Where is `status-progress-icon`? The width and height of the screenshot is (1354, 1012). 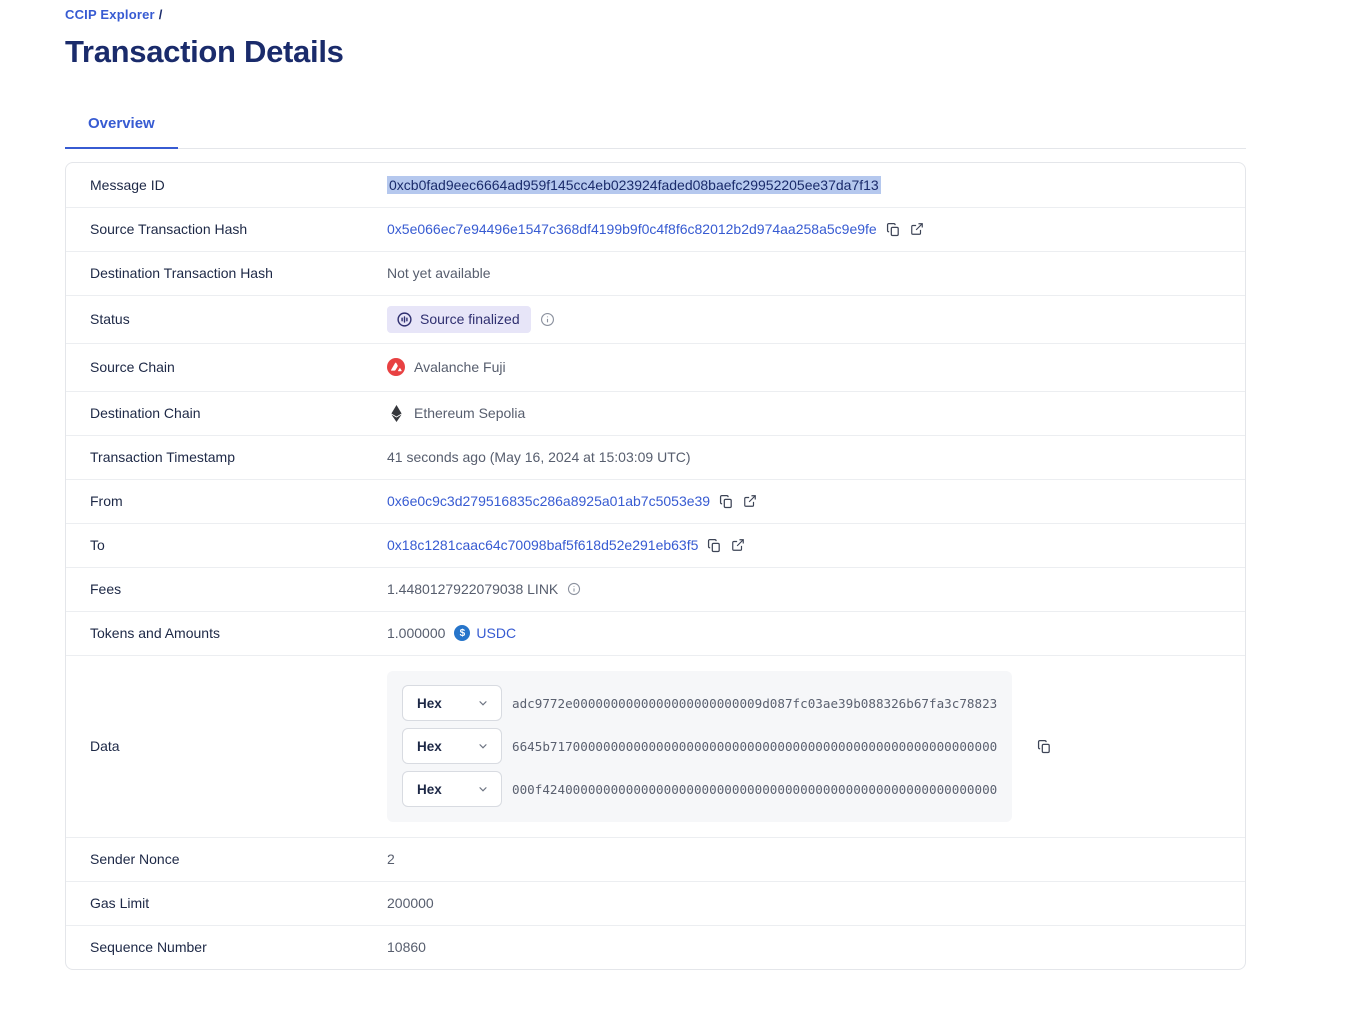
status-progress-icon is located at coordinates (404, 319).